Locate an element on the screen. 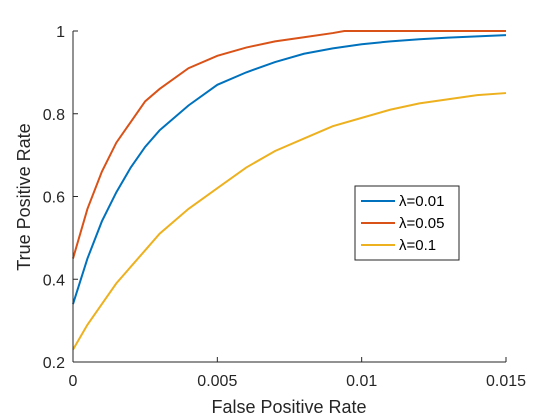 The height and width of the screenshot is (420, 560). x-axis-label: False Positive Rate is located at coordinates (288, 407).